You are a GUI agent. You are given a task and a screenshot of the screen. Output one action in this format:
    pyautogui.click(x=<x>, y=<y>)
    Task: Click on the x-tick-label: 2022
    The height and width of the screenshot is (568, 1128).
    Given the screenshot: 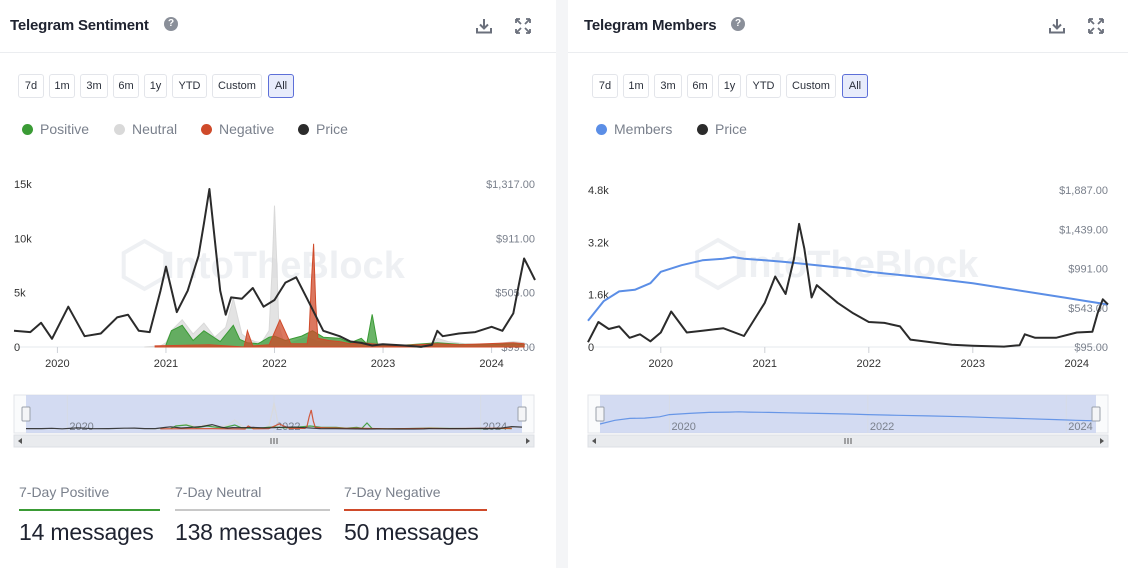 What is the action you would take?
    pyautogui.click(x=869, y=364)
    